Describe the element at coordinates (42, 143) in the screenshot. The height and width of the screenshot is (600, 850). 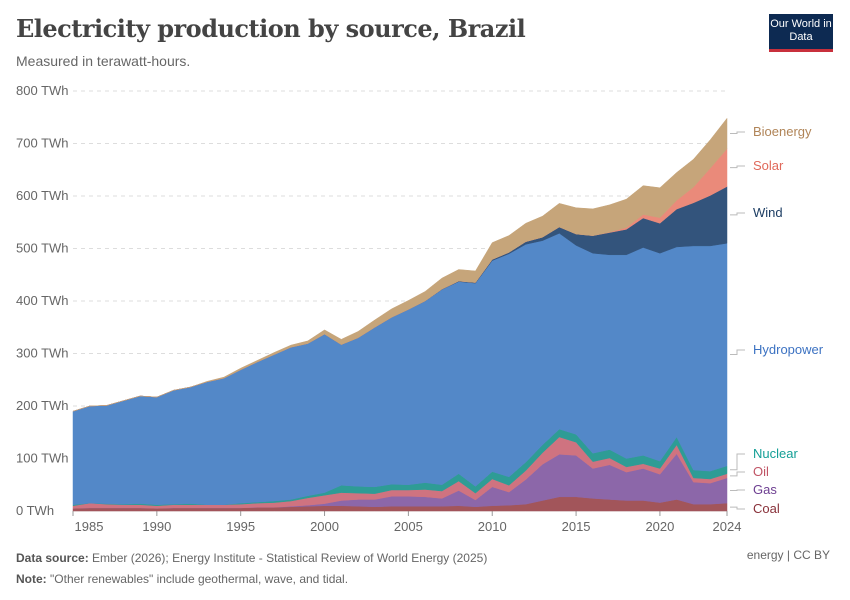
I see `y-tick-label: 700 TWh` at that location.